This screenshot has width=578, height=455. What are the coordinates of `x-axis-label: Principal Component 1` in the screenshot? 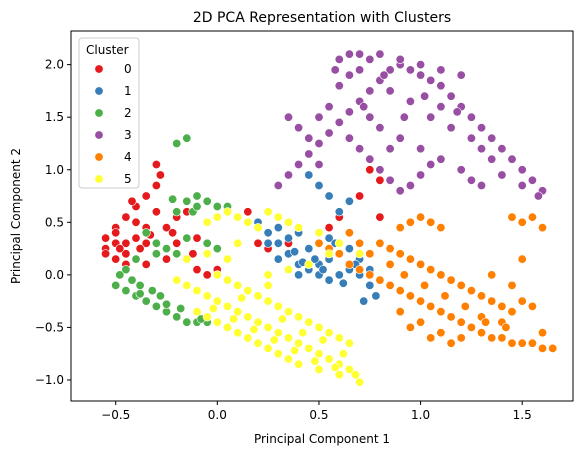 It's located at (322, 439).